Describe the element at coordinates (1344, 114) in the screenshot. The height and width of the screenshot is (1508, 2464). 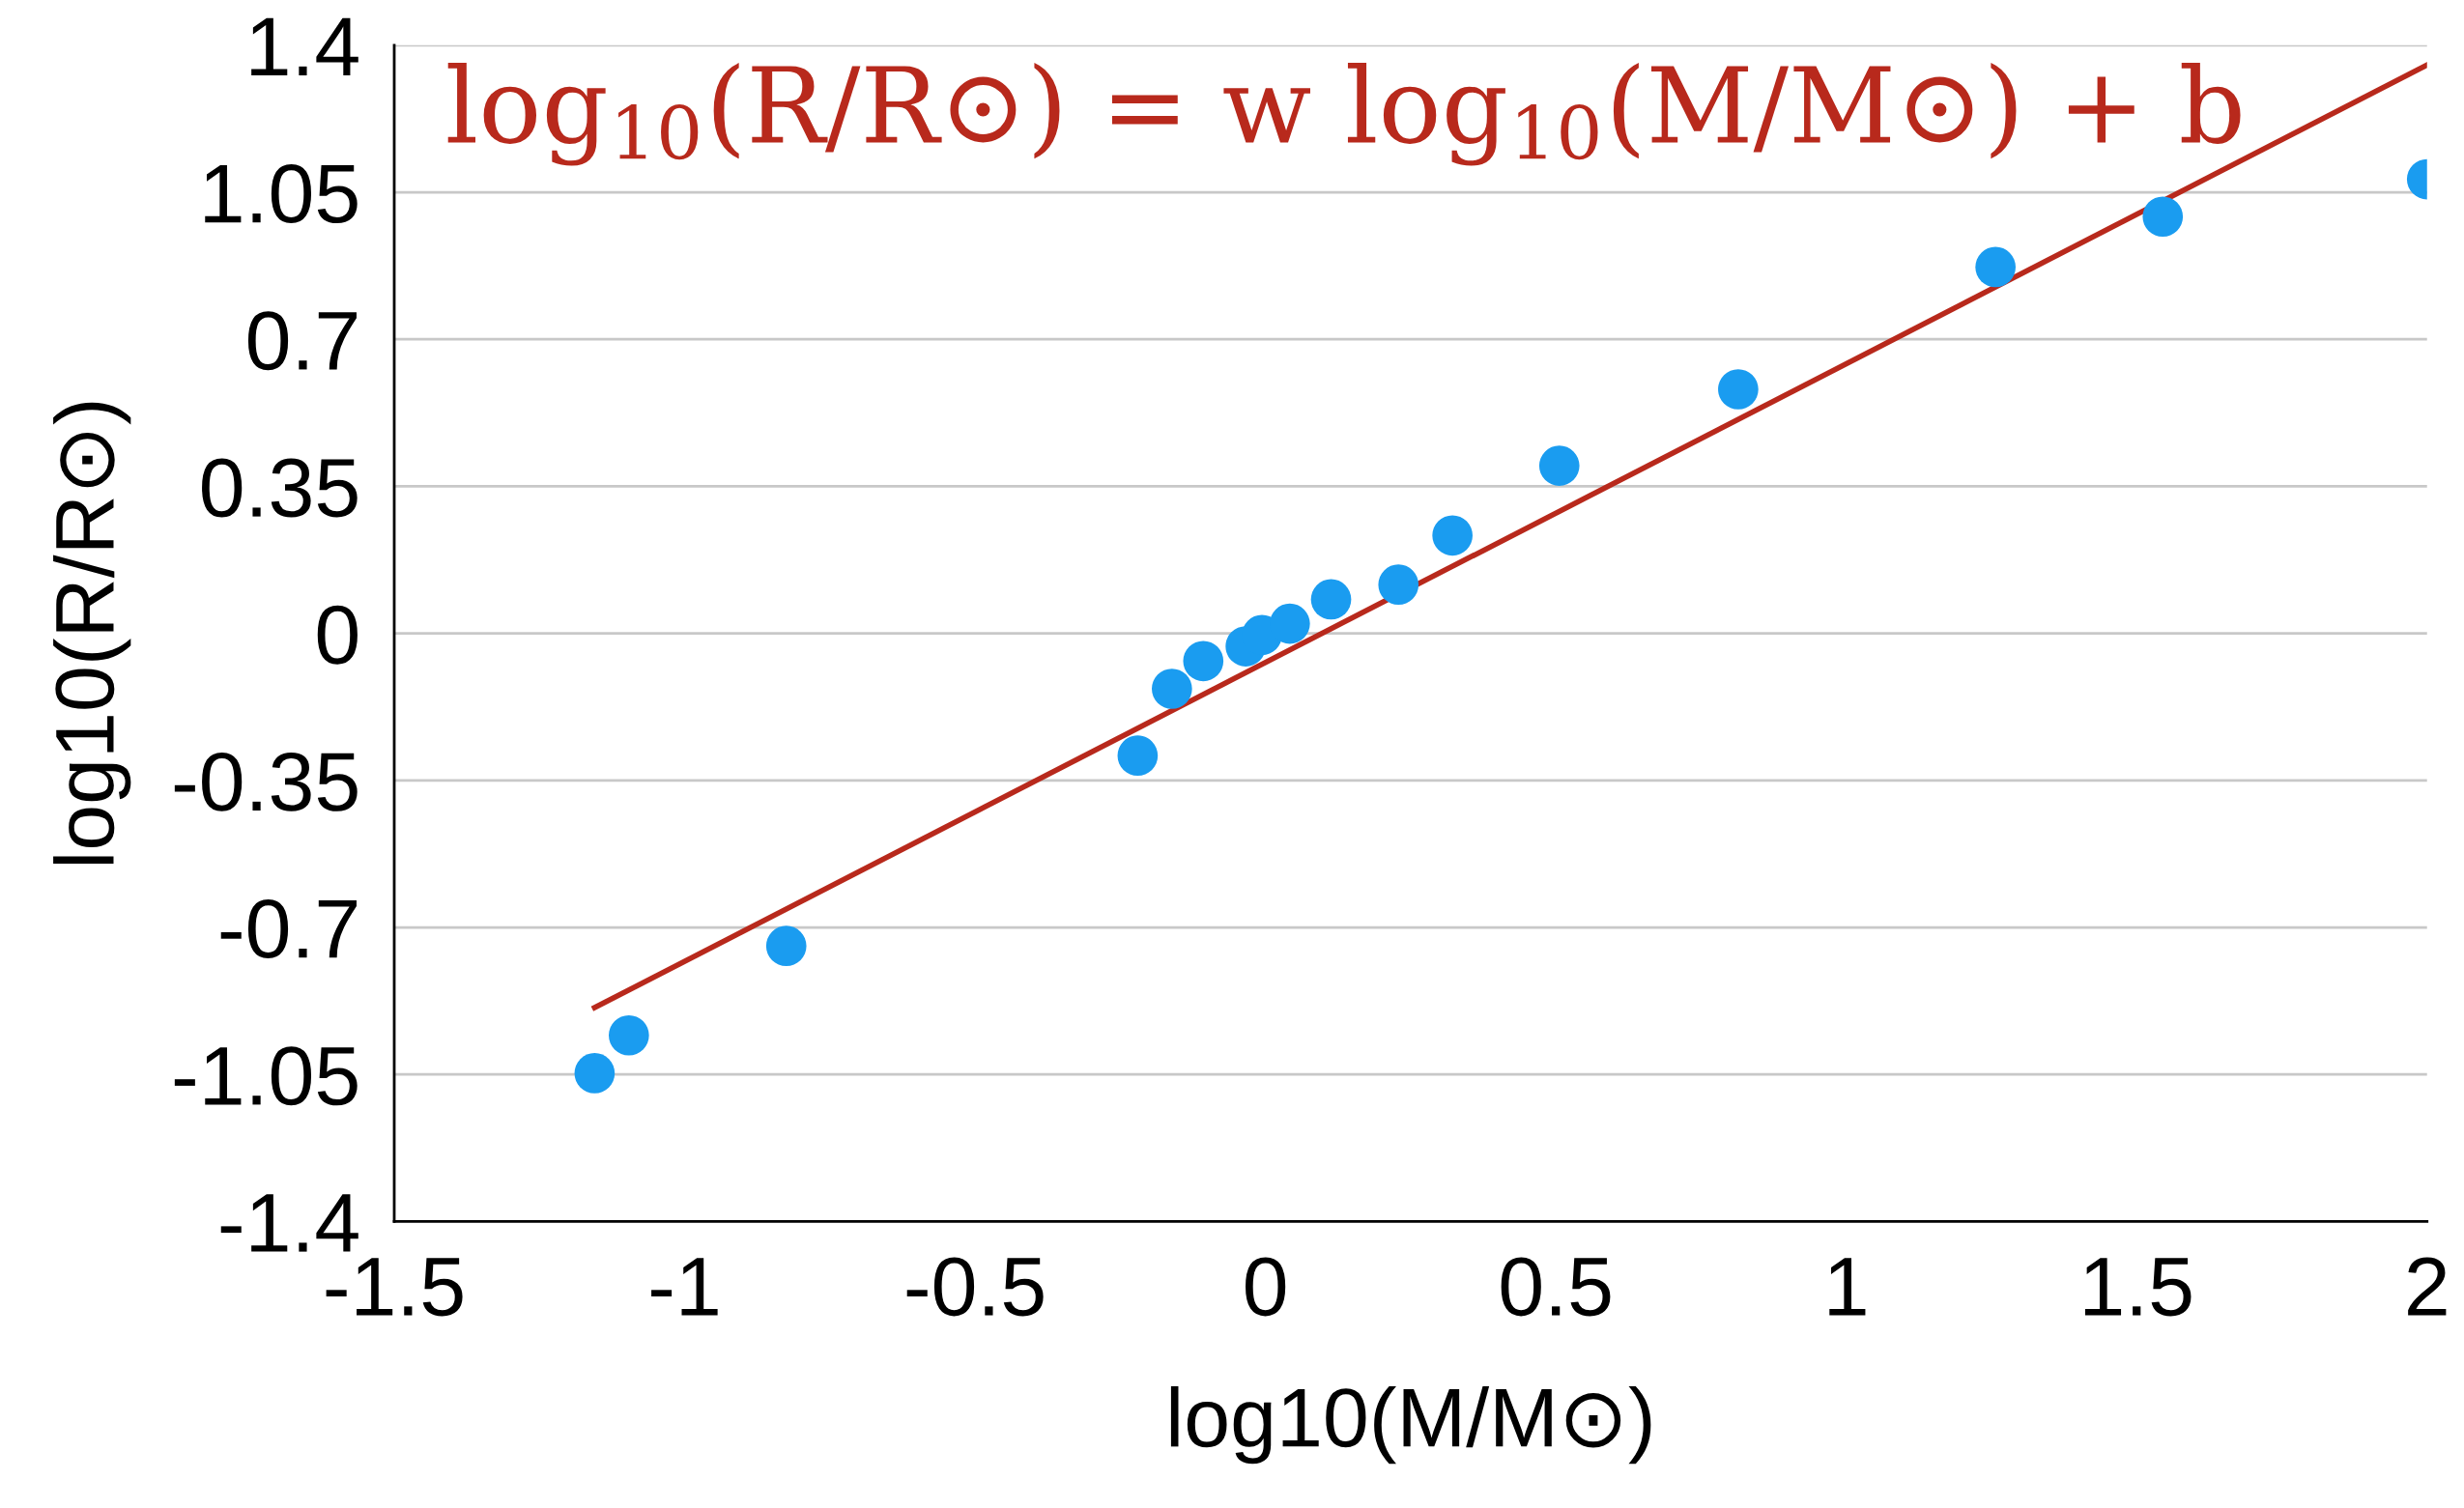
I see `annotation: log$_{10}$(R/R⊙) = w log$_{10}$(M/M⊙) + b` at that location.